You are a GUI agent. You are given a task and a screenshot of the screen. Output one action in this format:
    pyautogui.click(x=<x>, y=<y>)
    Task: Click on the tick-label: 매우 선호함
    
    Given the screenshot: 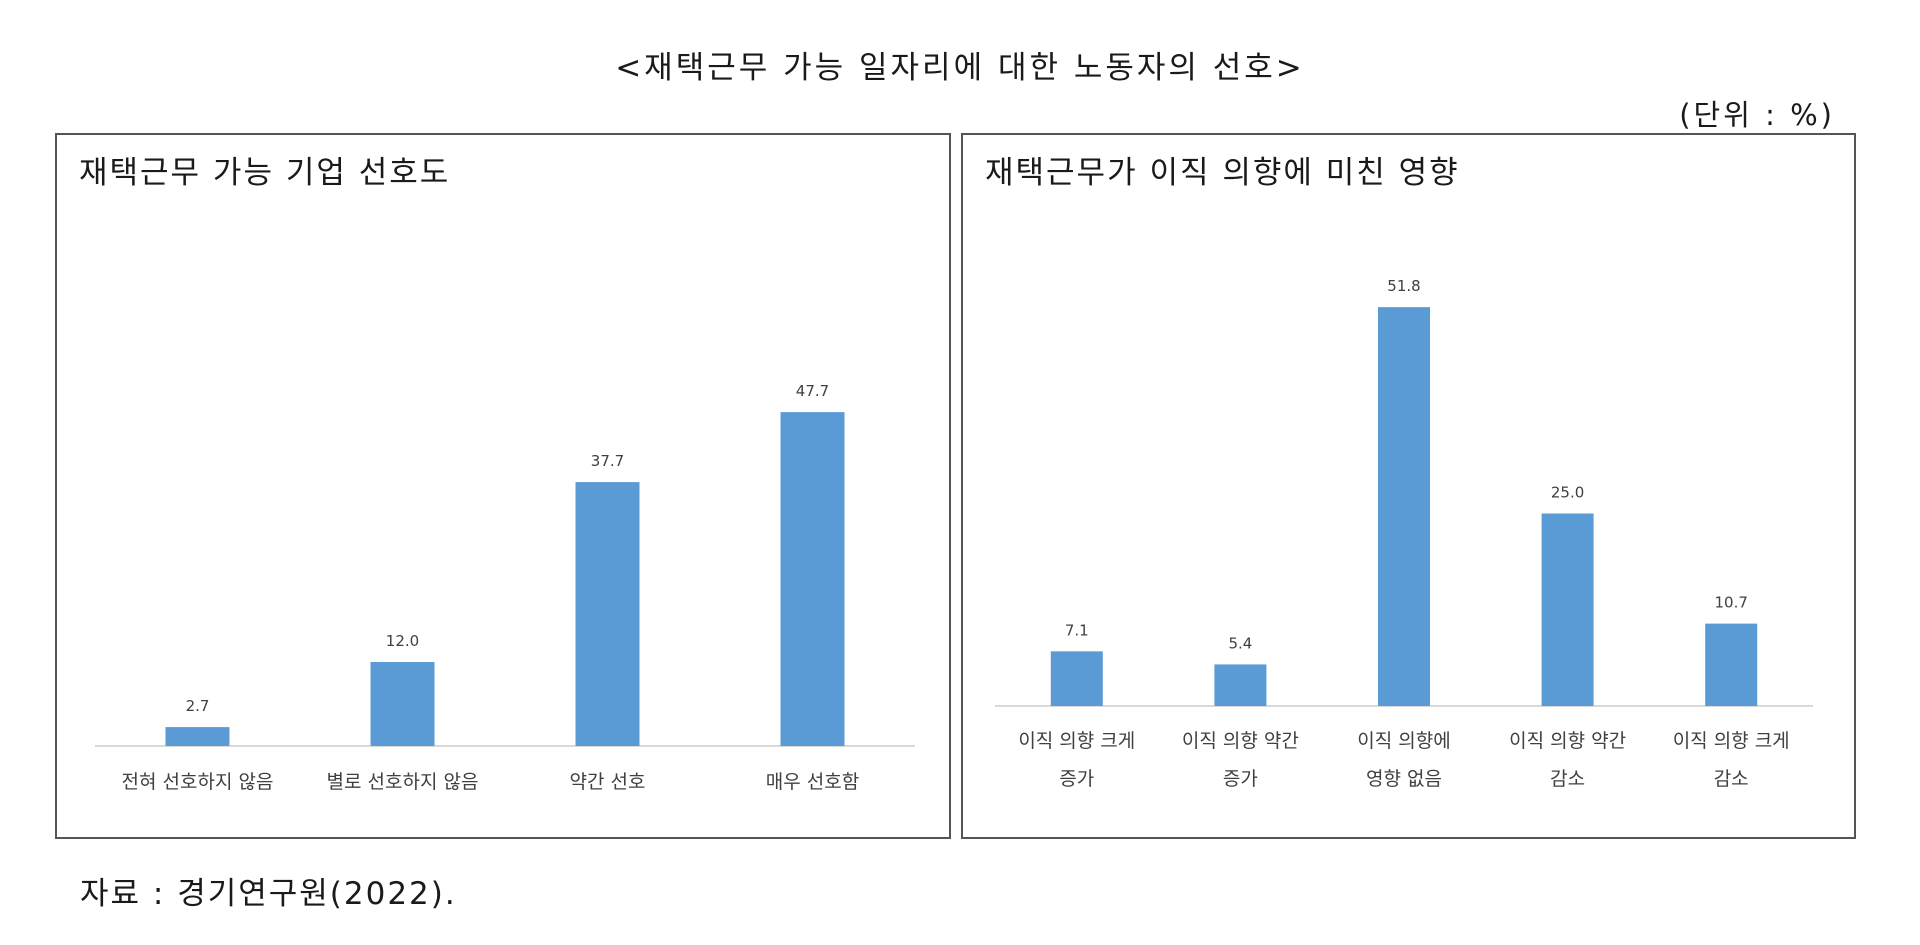 What is the action you would take?
    pyautogui.click(x=812, y=782)
    